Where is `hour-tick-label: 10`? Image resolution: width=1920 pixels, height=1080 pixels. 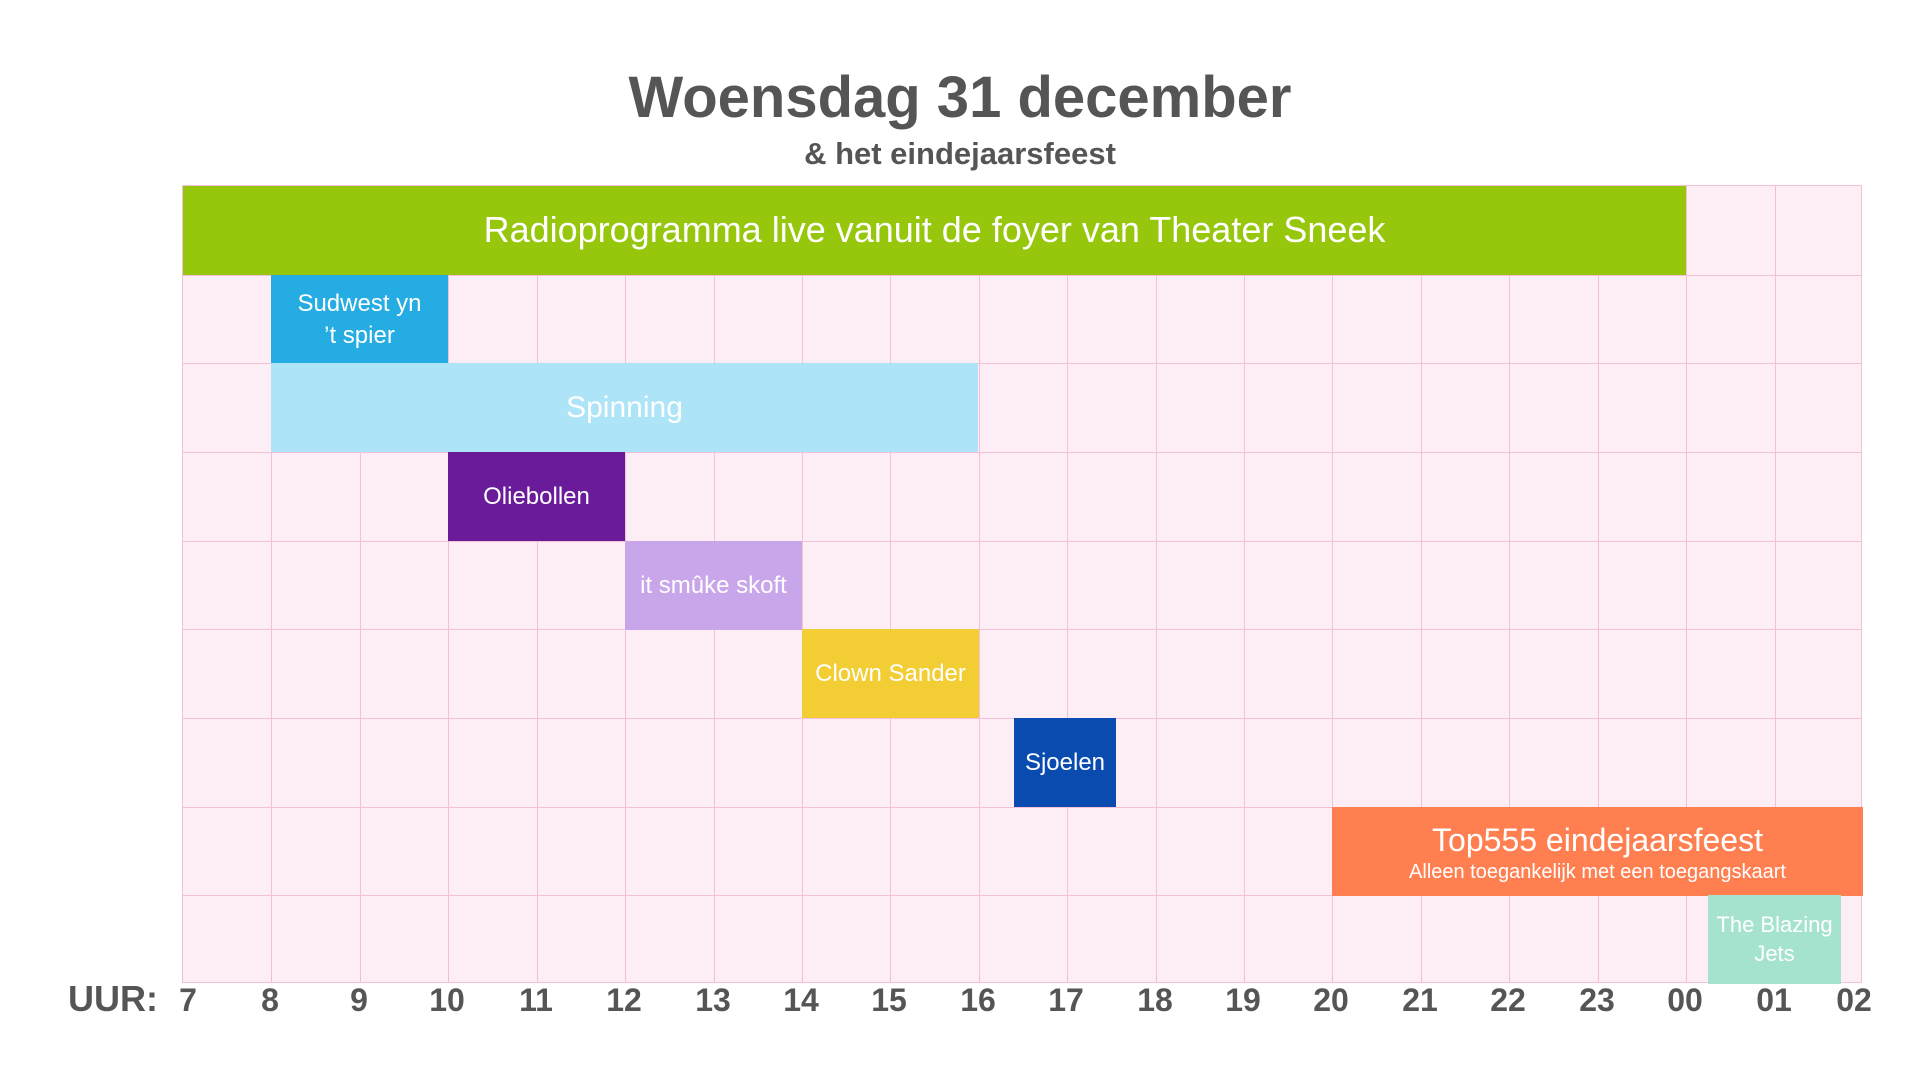 hour-tick-label: 10 is located at coordinates (447, 1000).